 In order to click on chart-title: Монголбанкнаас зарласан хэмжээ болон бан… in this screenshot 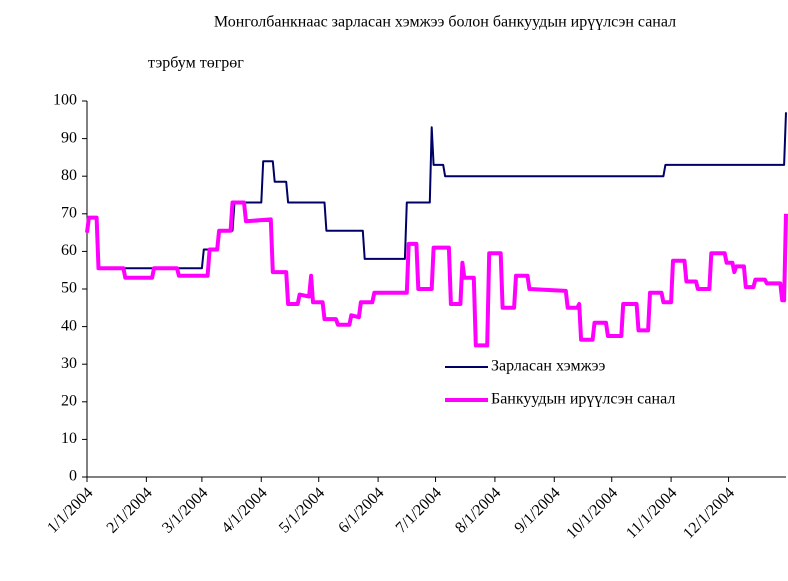, I will do `click(445, 22)`.